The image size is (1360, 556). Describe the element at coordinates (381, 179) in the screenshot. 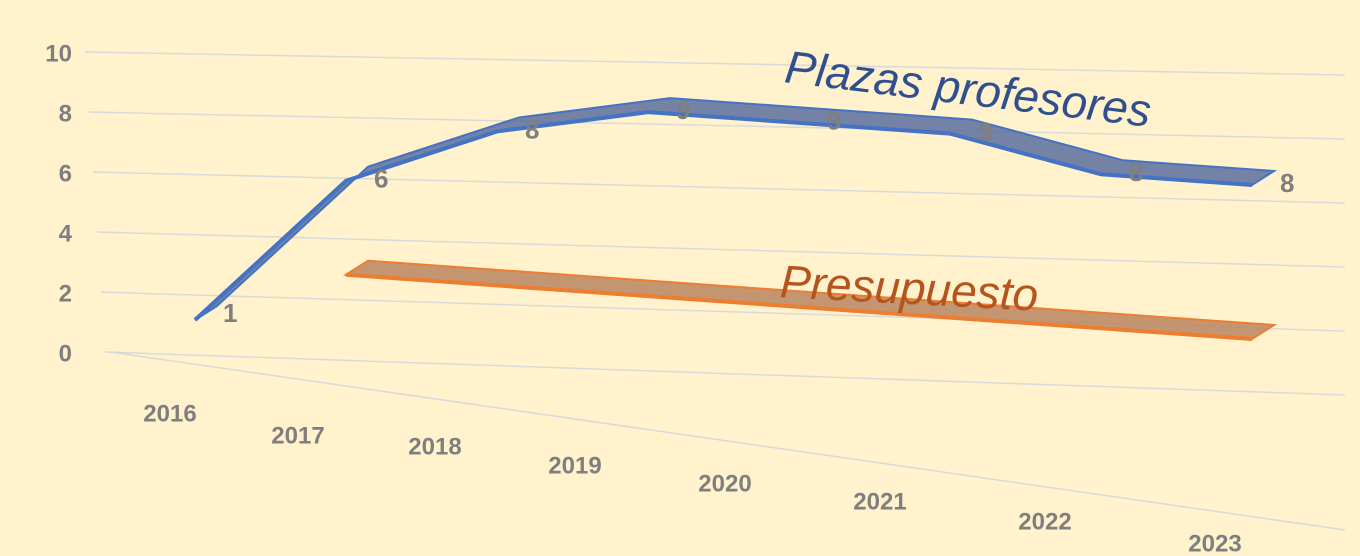

I see `data-label: 6` at that location.